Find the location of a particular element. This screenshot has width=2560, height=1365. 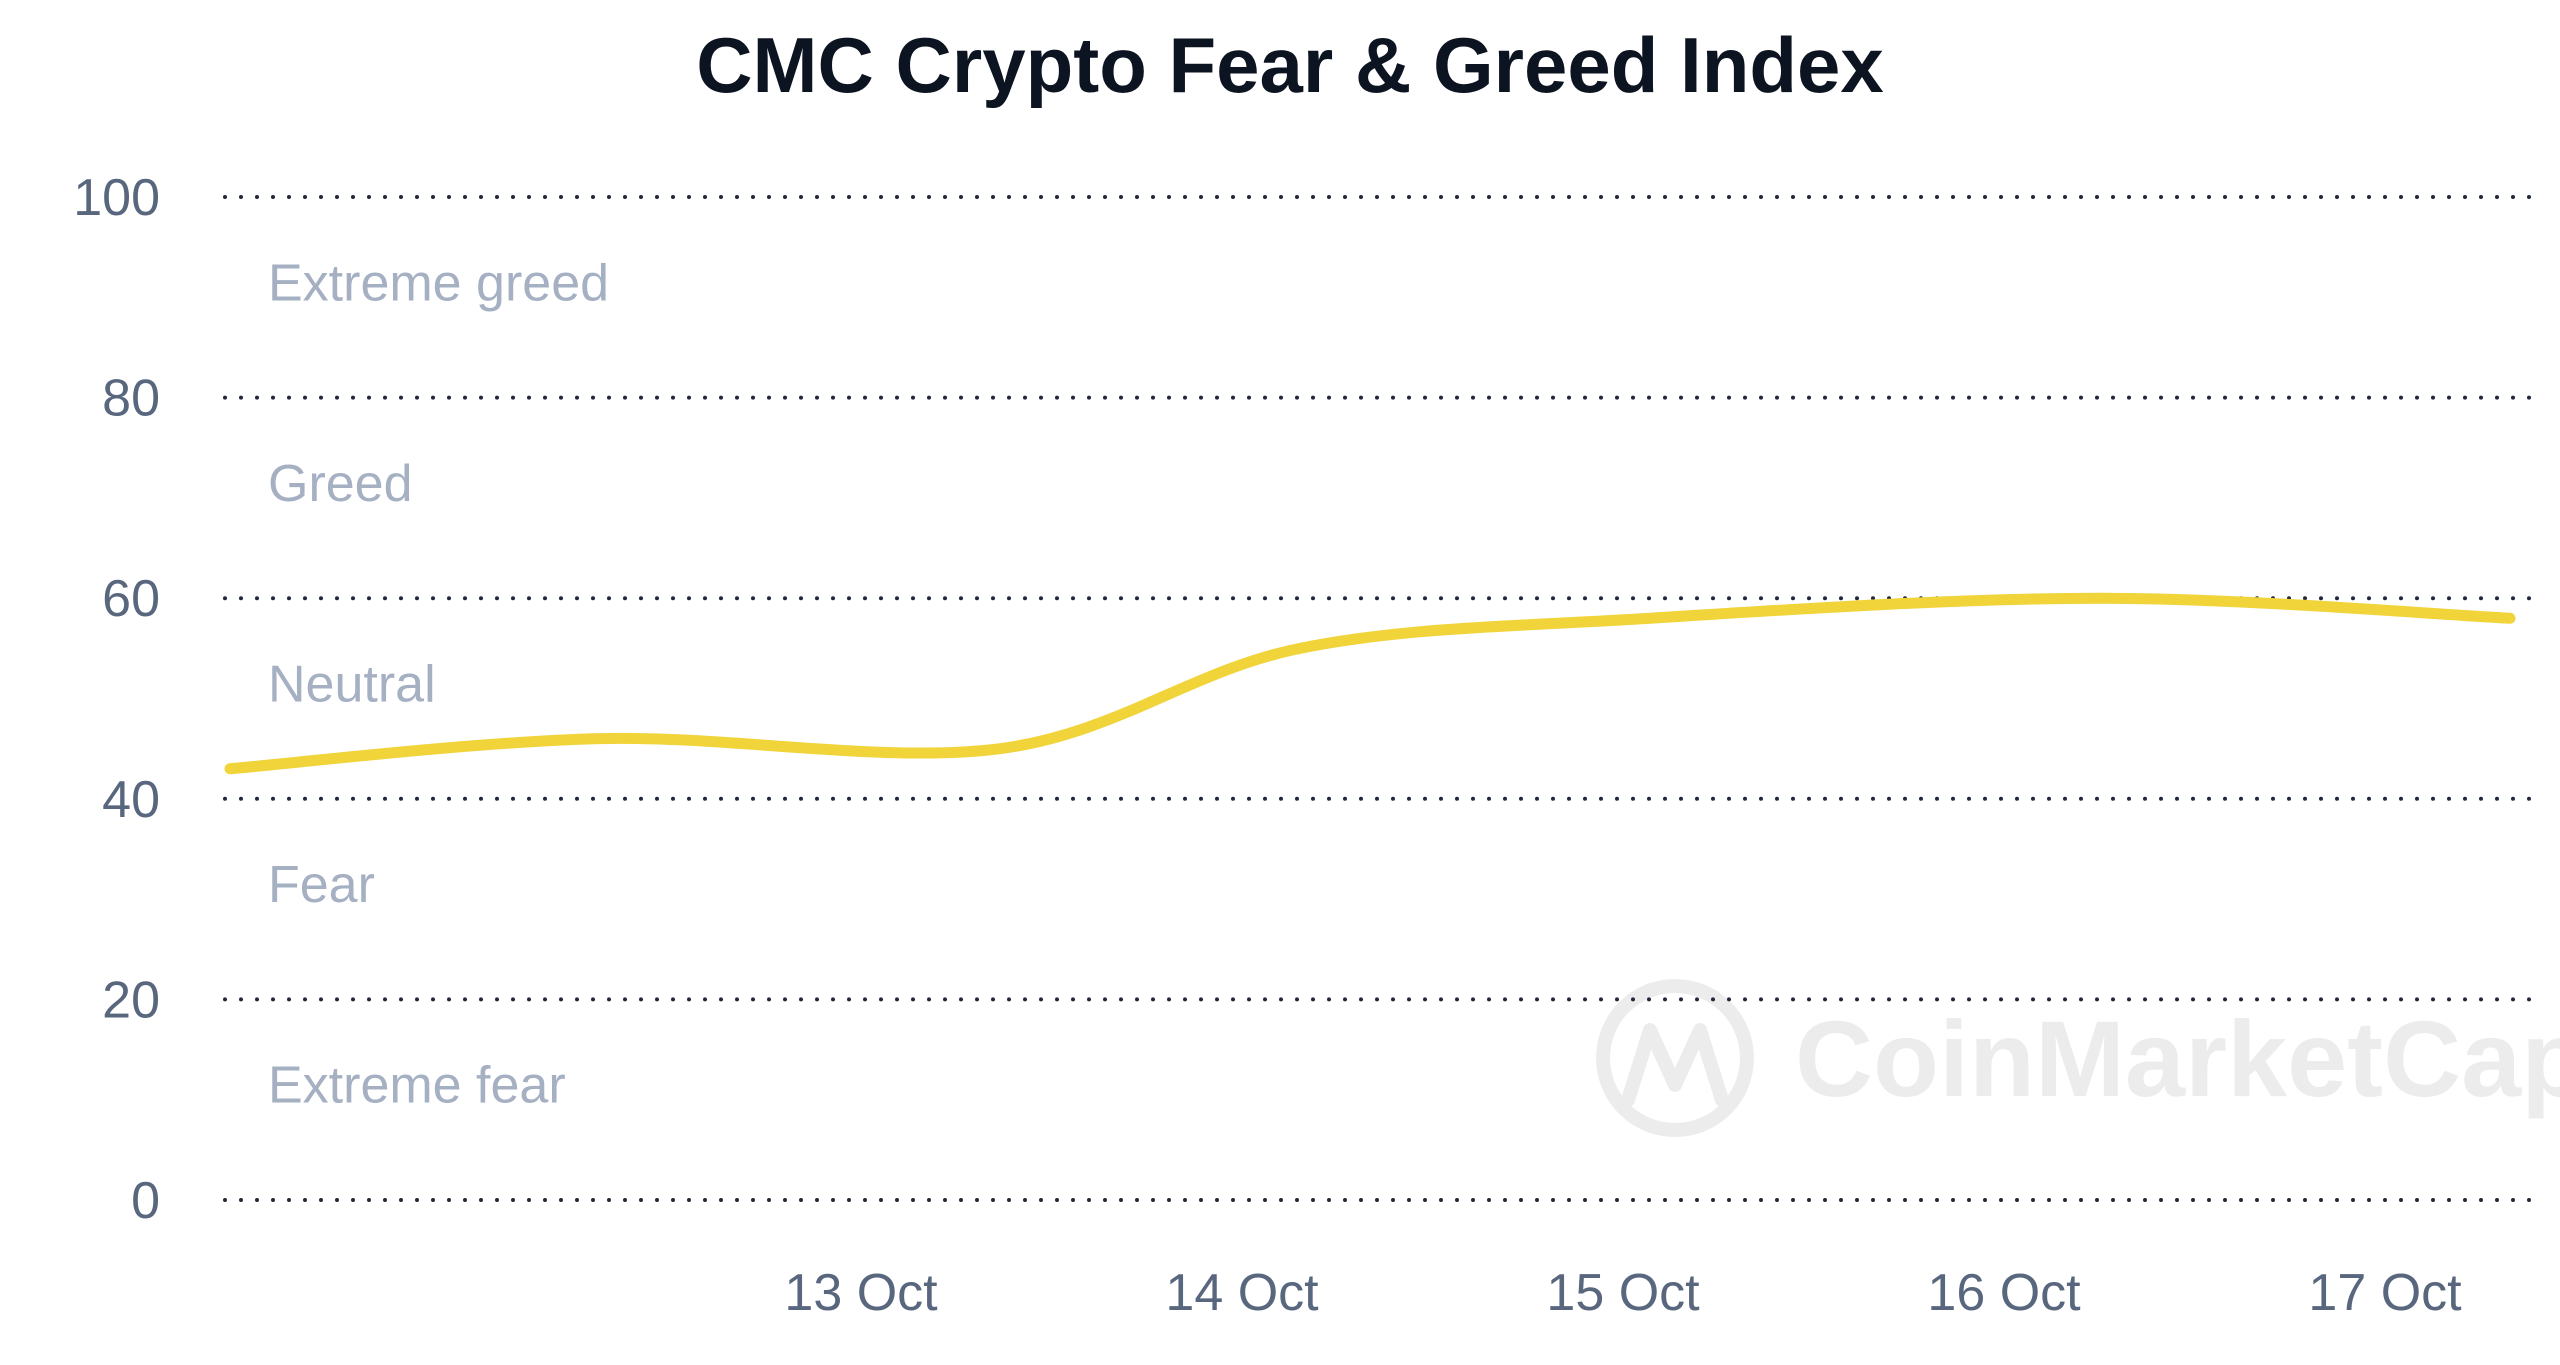

zone-label: Fear is located at coordinates (321, 885).